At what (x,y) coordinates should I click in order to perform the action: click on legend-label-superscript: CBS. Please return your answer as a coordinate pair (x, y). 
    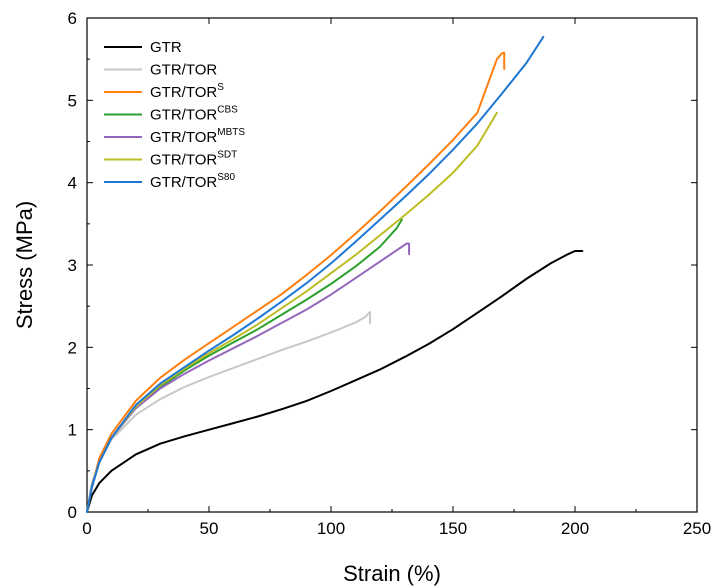
    Looking at the image, I should click on (227, 110).